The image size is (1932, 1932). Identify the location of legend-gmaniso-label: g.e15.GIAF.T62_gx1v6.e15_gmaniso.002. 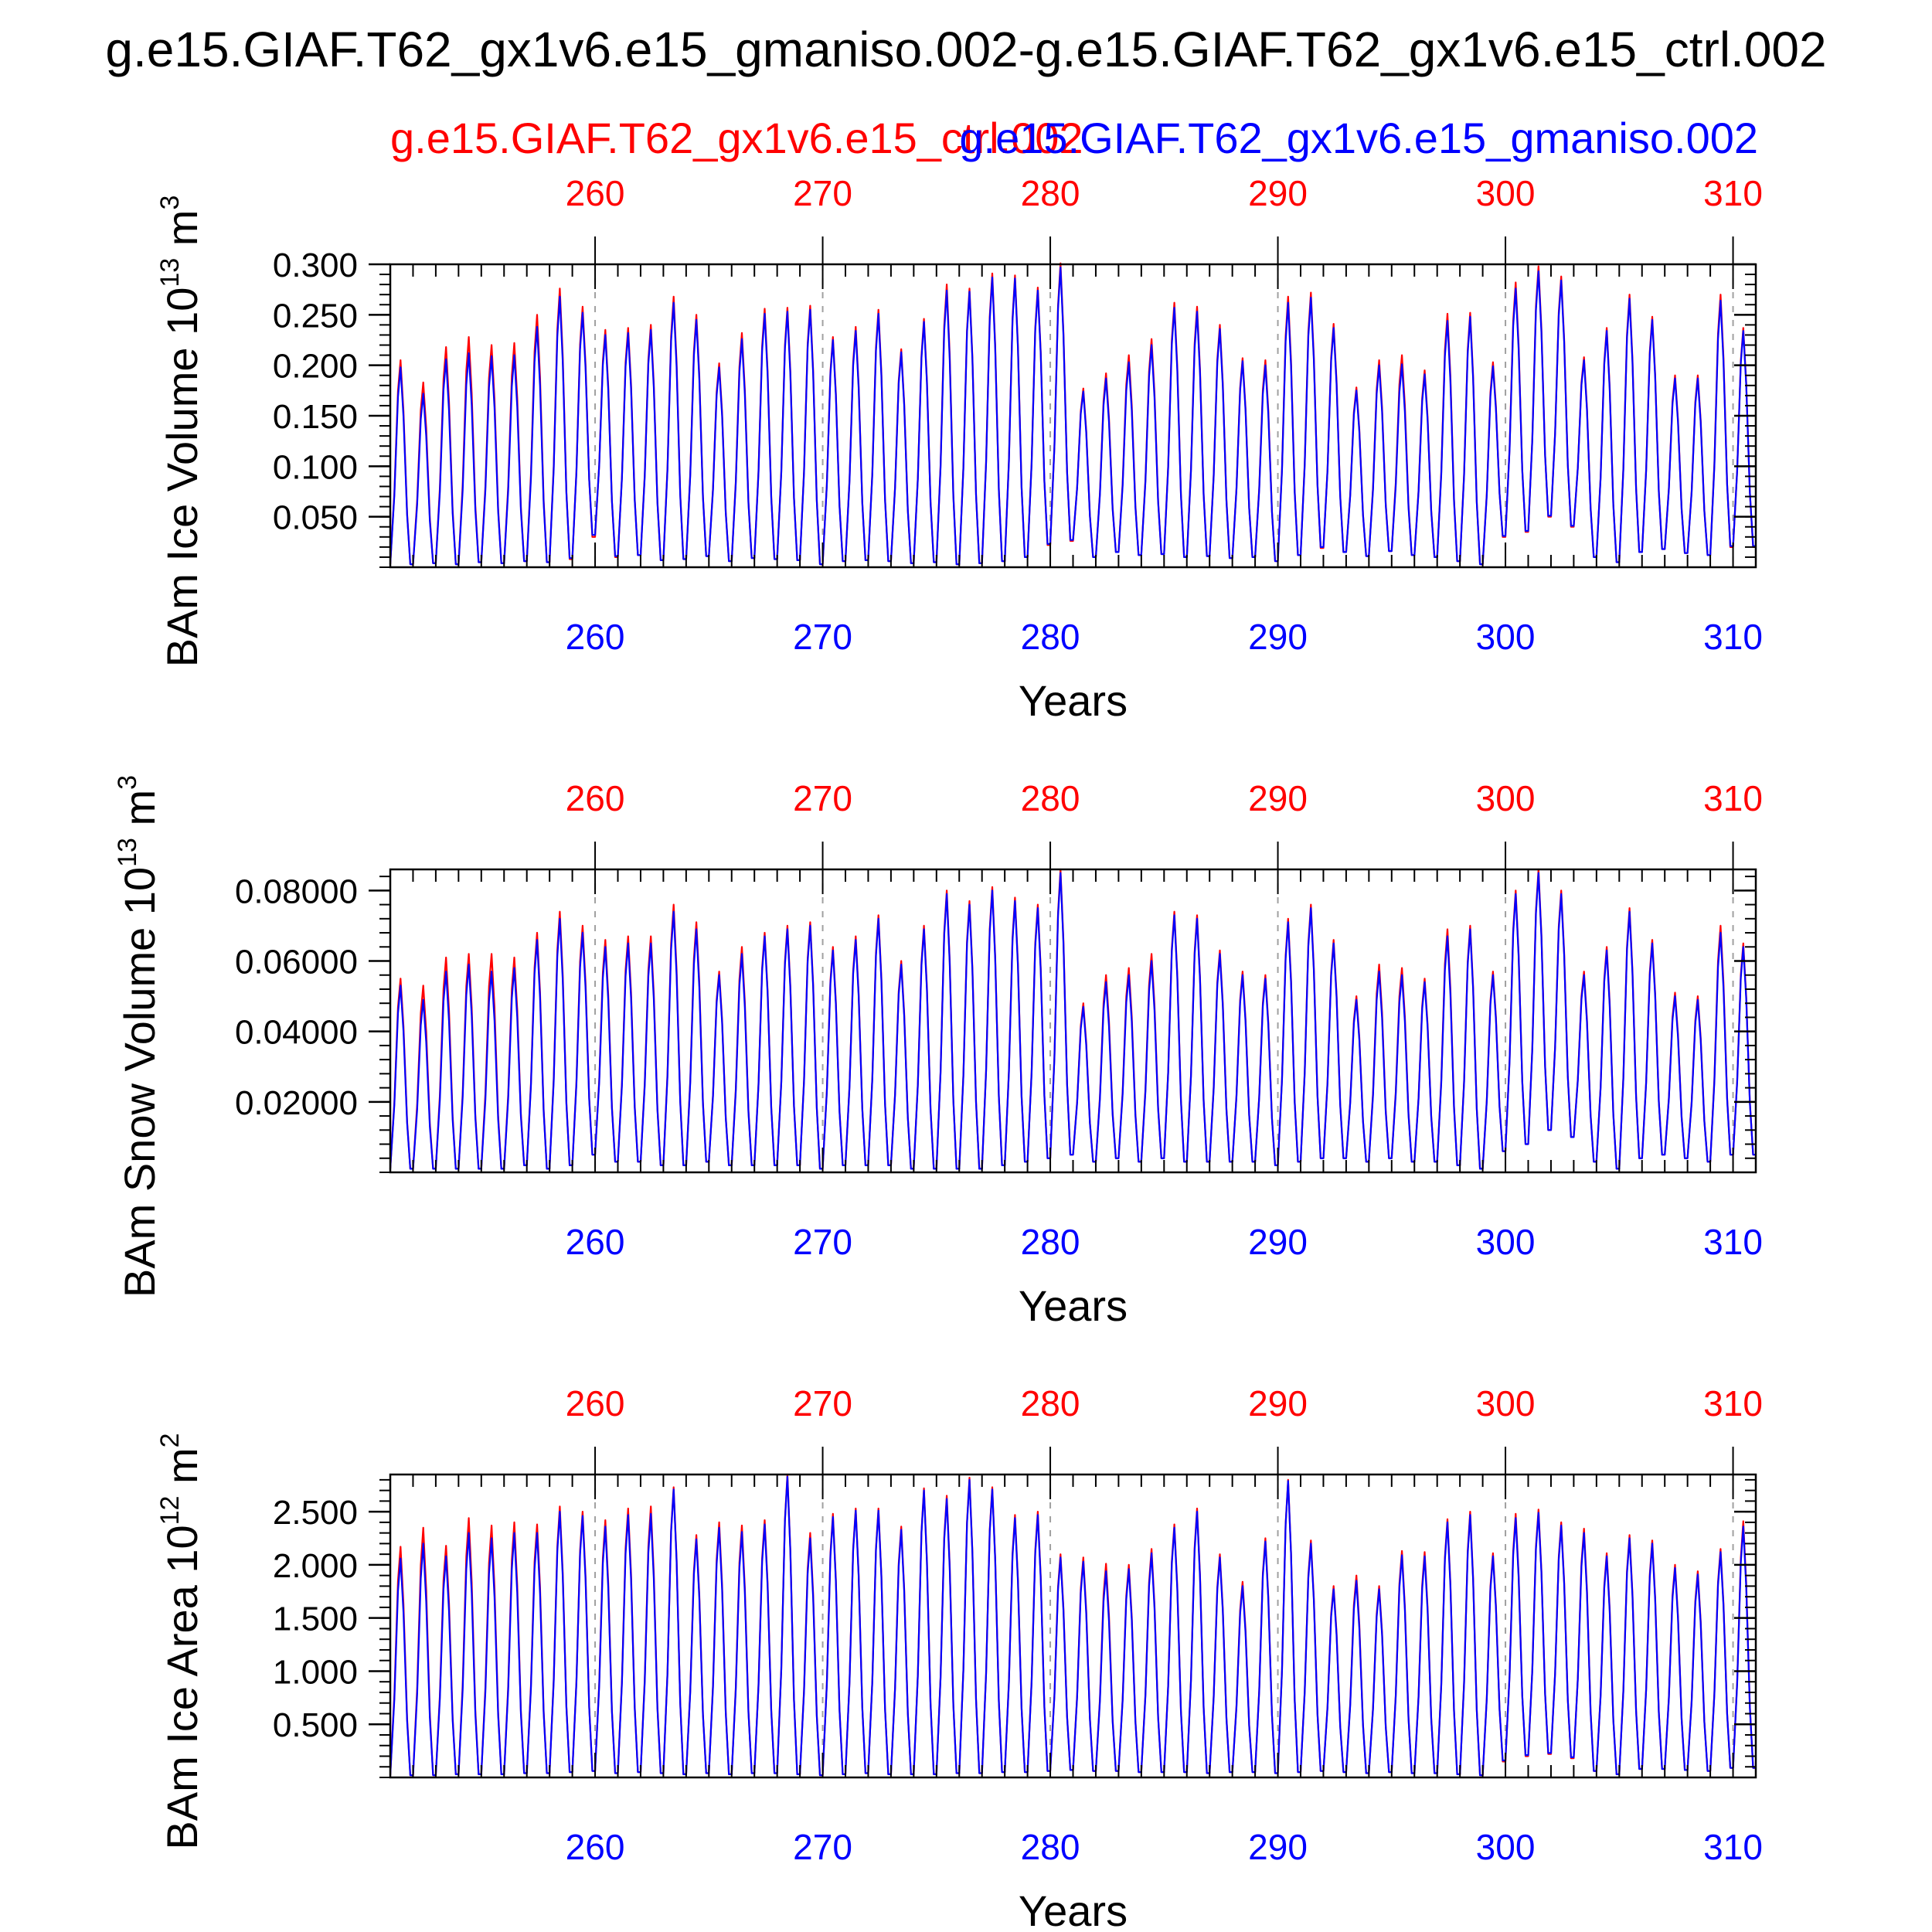
(1359, 138).